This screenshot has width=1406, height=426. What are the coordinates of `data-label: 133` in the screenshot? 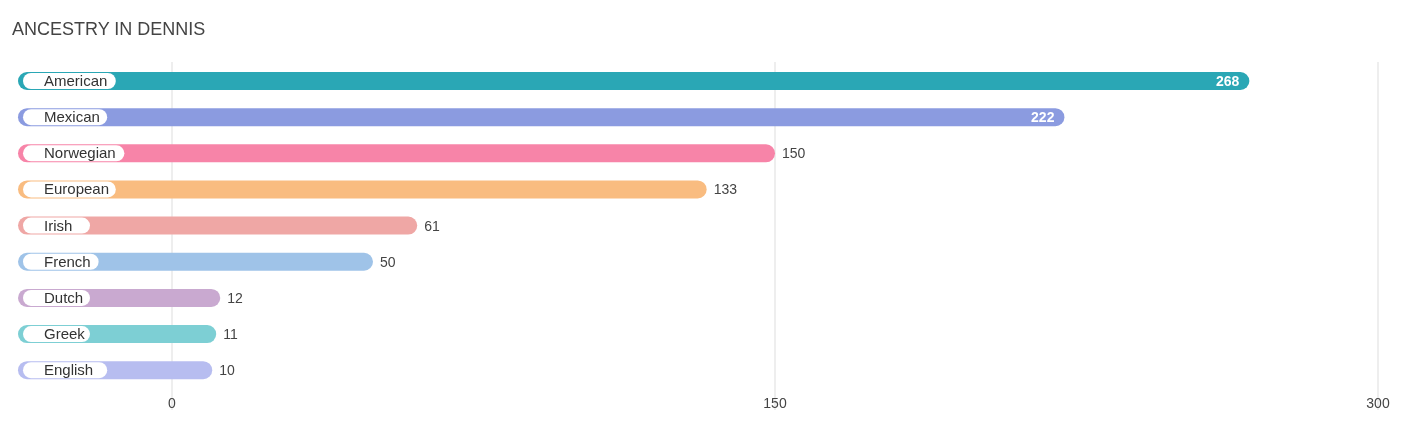 It's located at (725, 189).